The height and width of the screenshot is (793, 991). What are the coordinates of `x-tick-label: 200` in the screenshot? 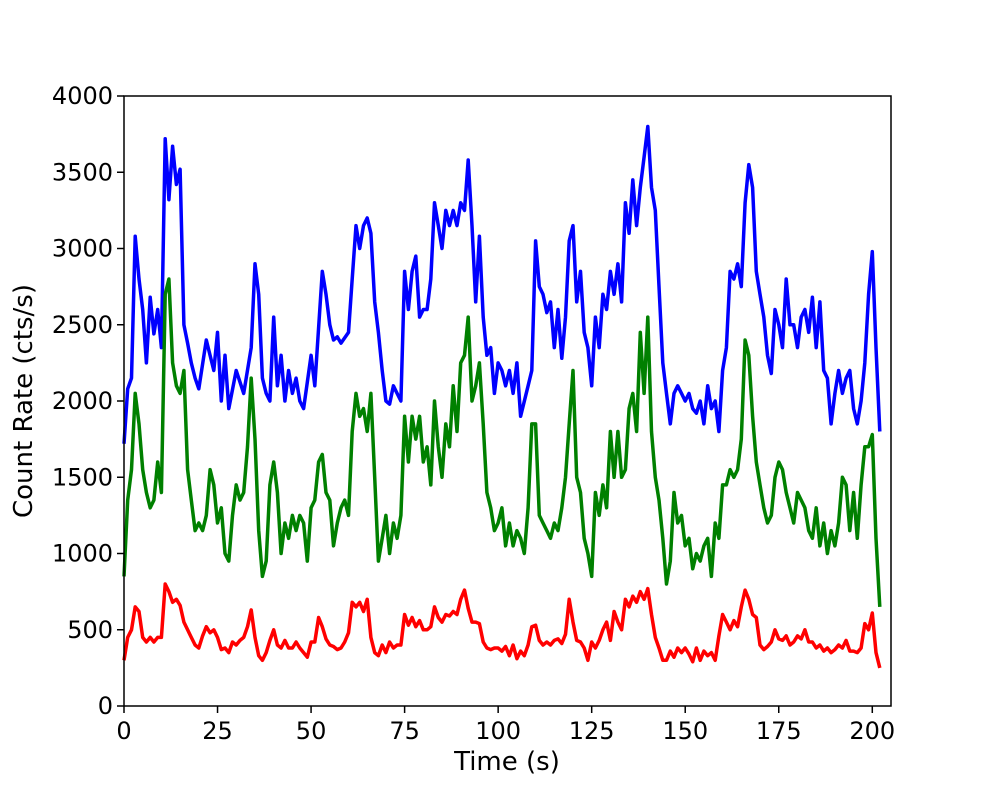 It's located at (872, 731).